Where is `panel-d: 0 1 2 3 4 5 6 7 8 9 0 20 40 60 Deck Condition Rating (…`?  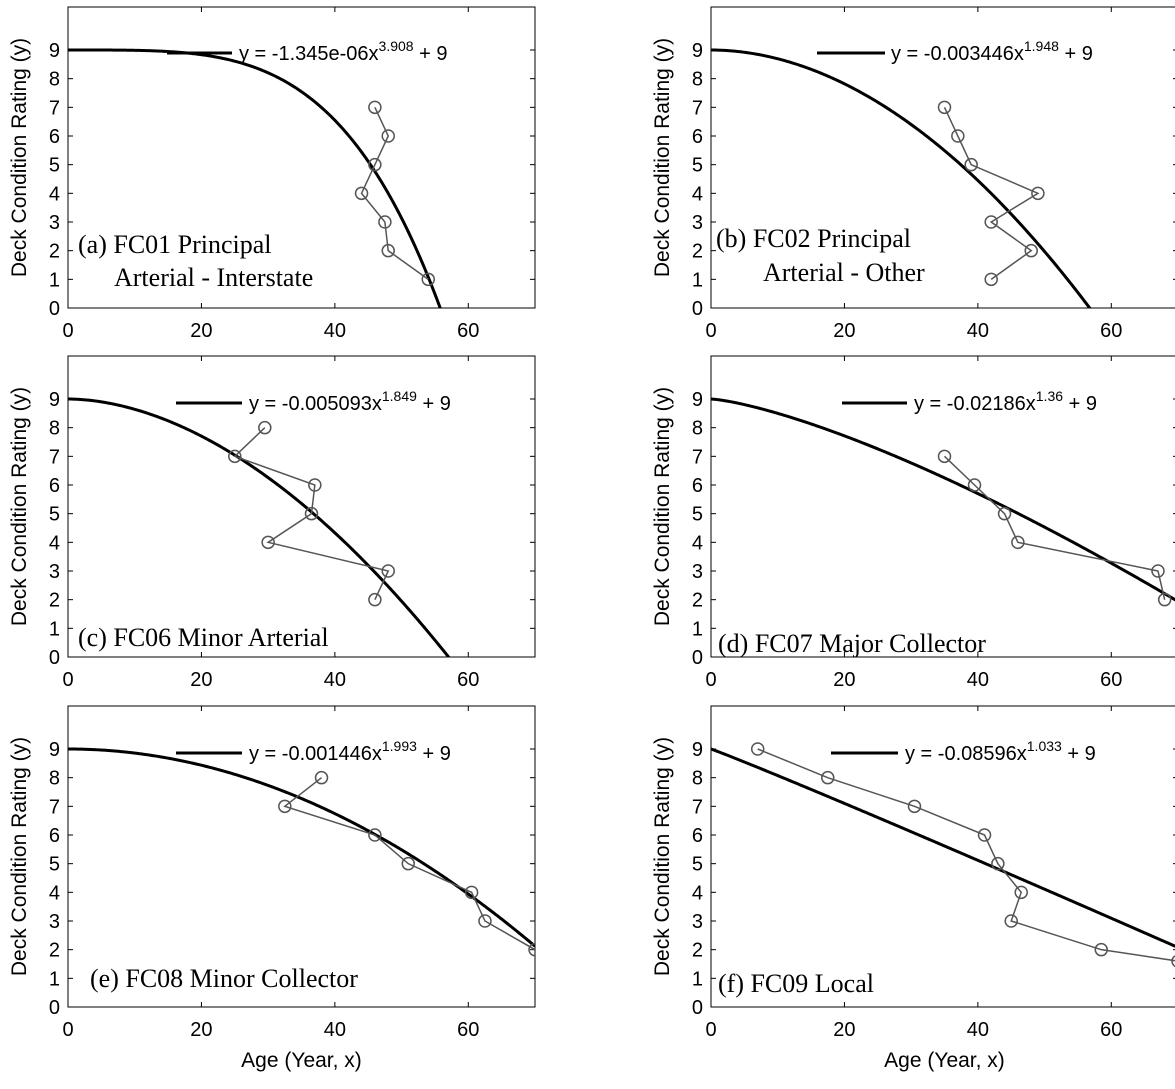
panel-d: 0 1 2 3 4 5 6 7 8 9 0 20 40 60 Deck Condition Rating (… is located at coordinates (913, 523).